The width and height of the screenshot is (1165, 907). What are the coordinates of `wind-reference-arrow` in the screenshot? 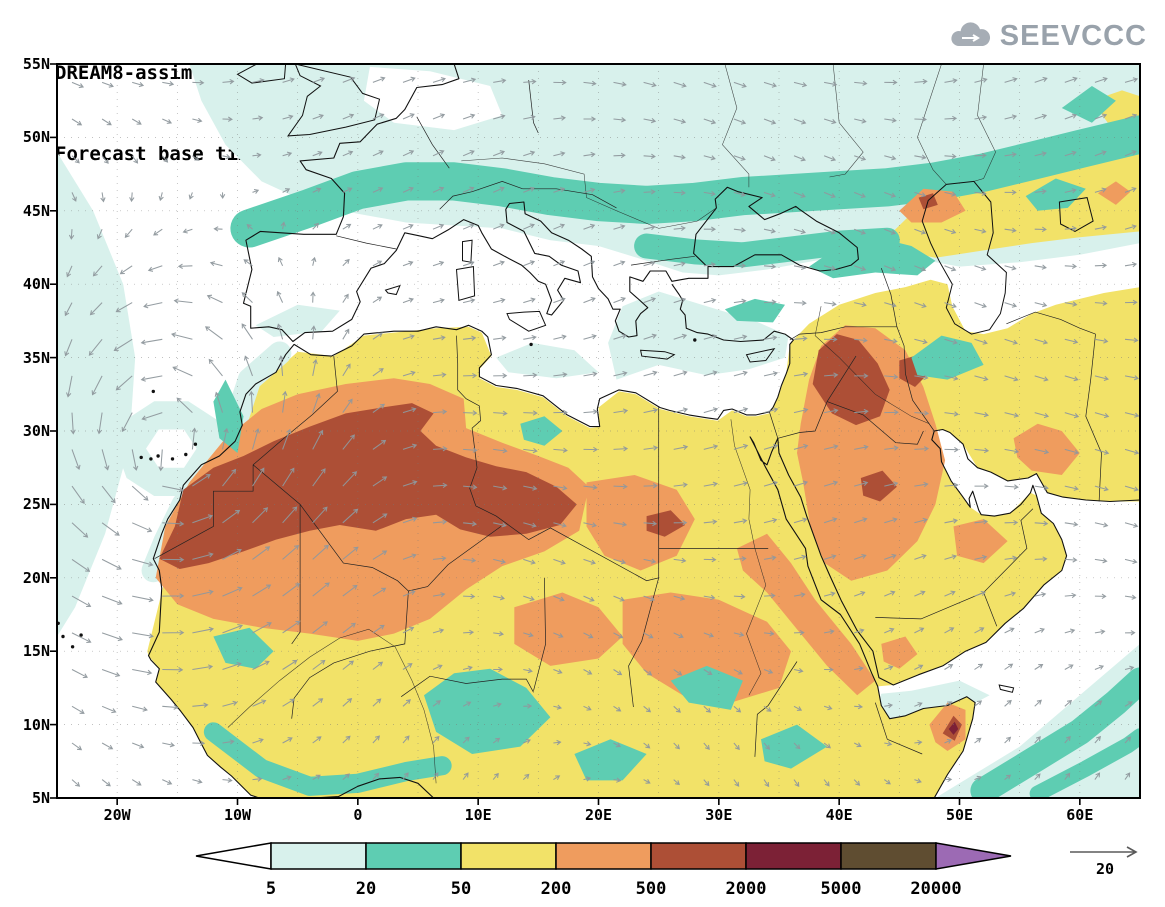 It's located at (1104, 852).